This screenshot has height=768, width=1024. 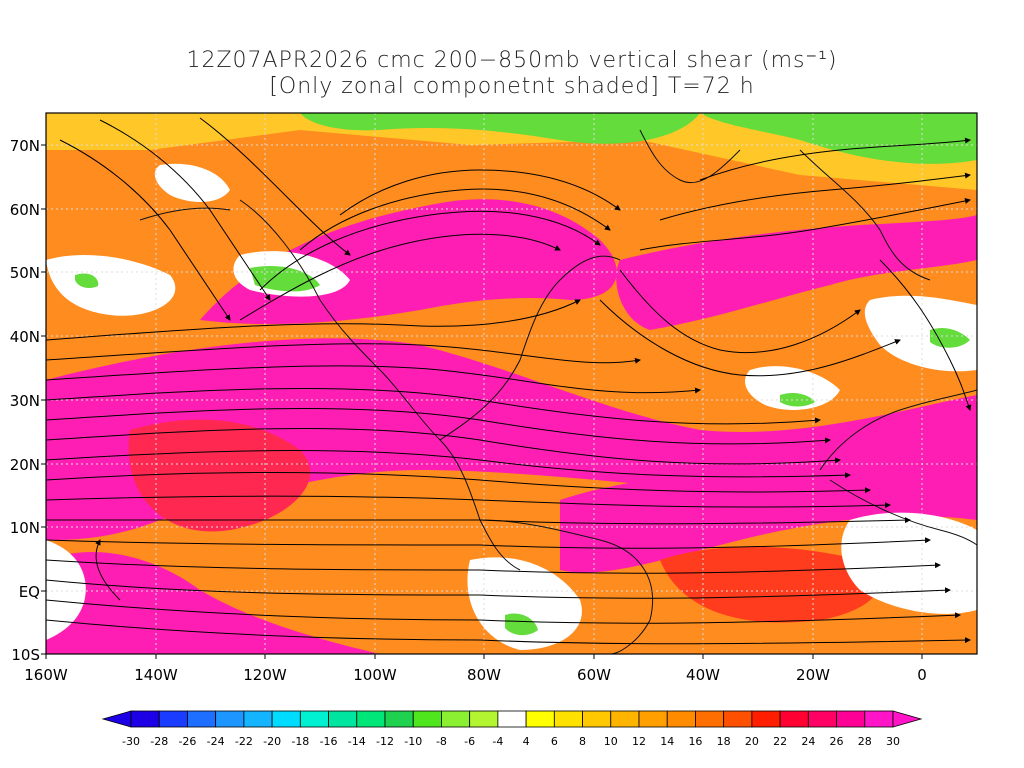 What do you see at coordinates (484, 675) in the screenshot?
I see `lon-label: 80W` at bounding box center [484, 675].